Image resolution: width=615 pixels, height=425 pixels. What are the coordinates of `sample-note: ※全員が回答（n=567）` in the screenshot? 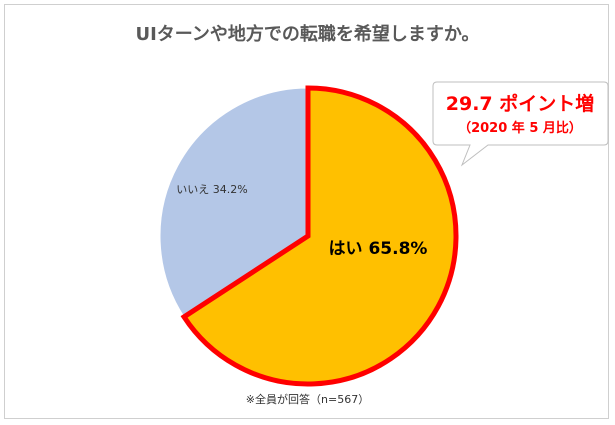 It's located at (307, 399).